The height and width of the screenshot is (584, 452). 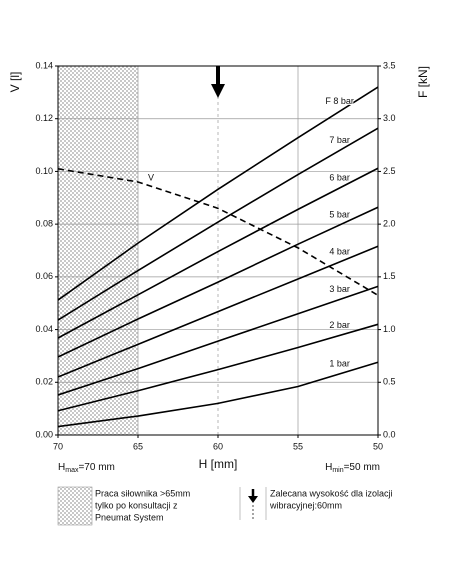 I want to click on y-axis-label: V [l], so click(x=15, y=82).